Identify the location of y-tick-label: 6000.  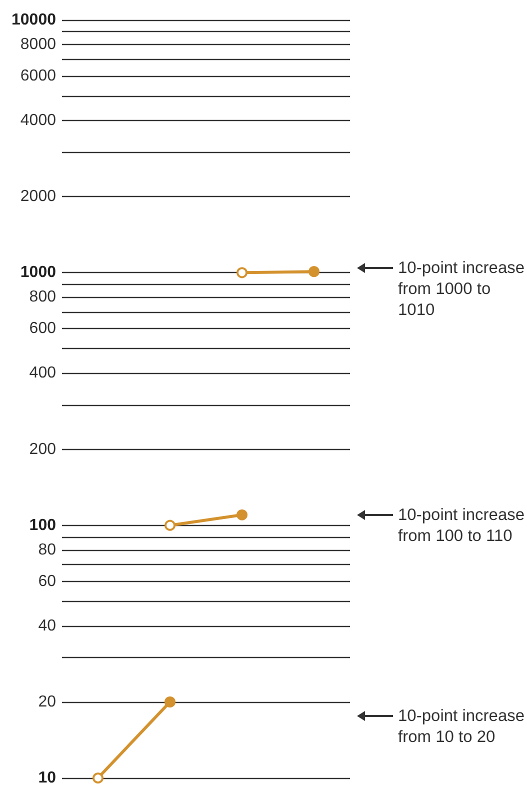
(38, 76).